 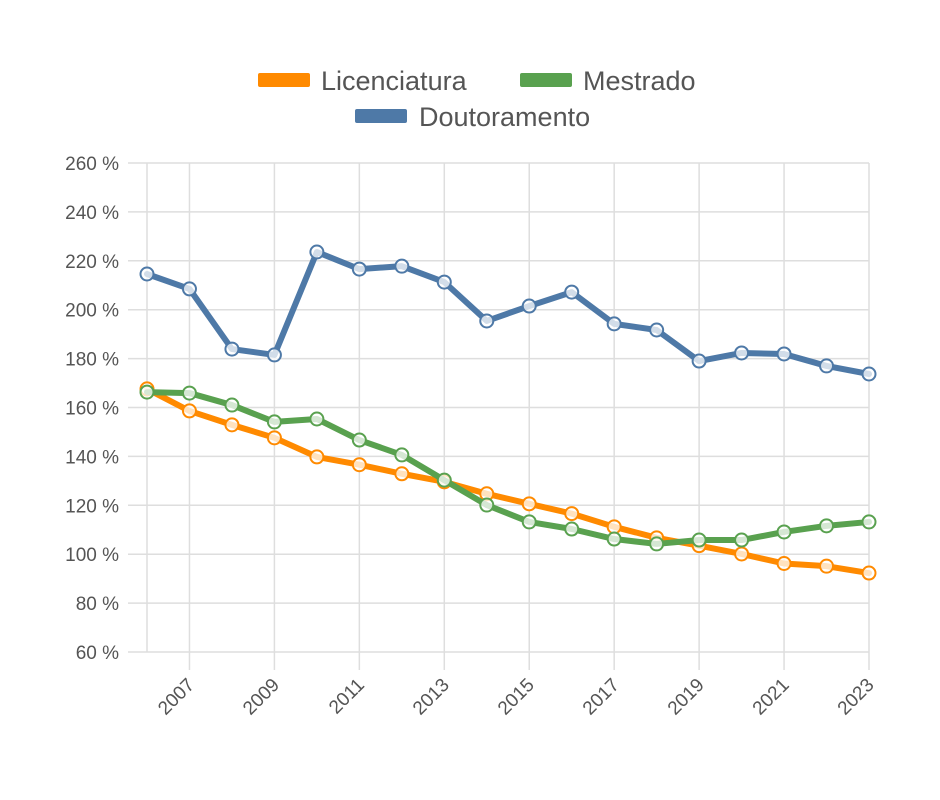 I want to click on series-doutoramento, so click(x=508, y=313).